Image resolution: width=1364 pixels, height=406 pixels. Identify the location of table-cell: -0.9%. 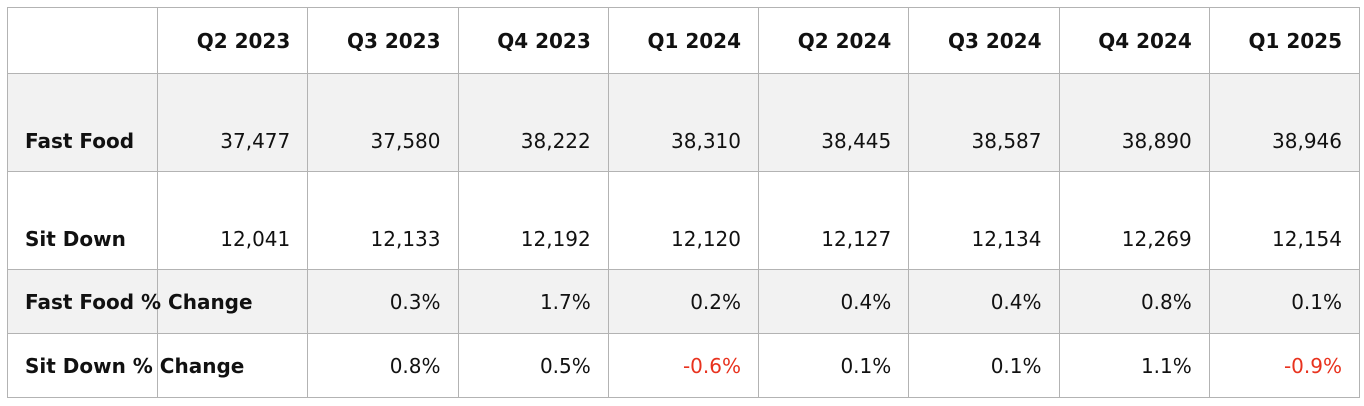
(1284, 365).